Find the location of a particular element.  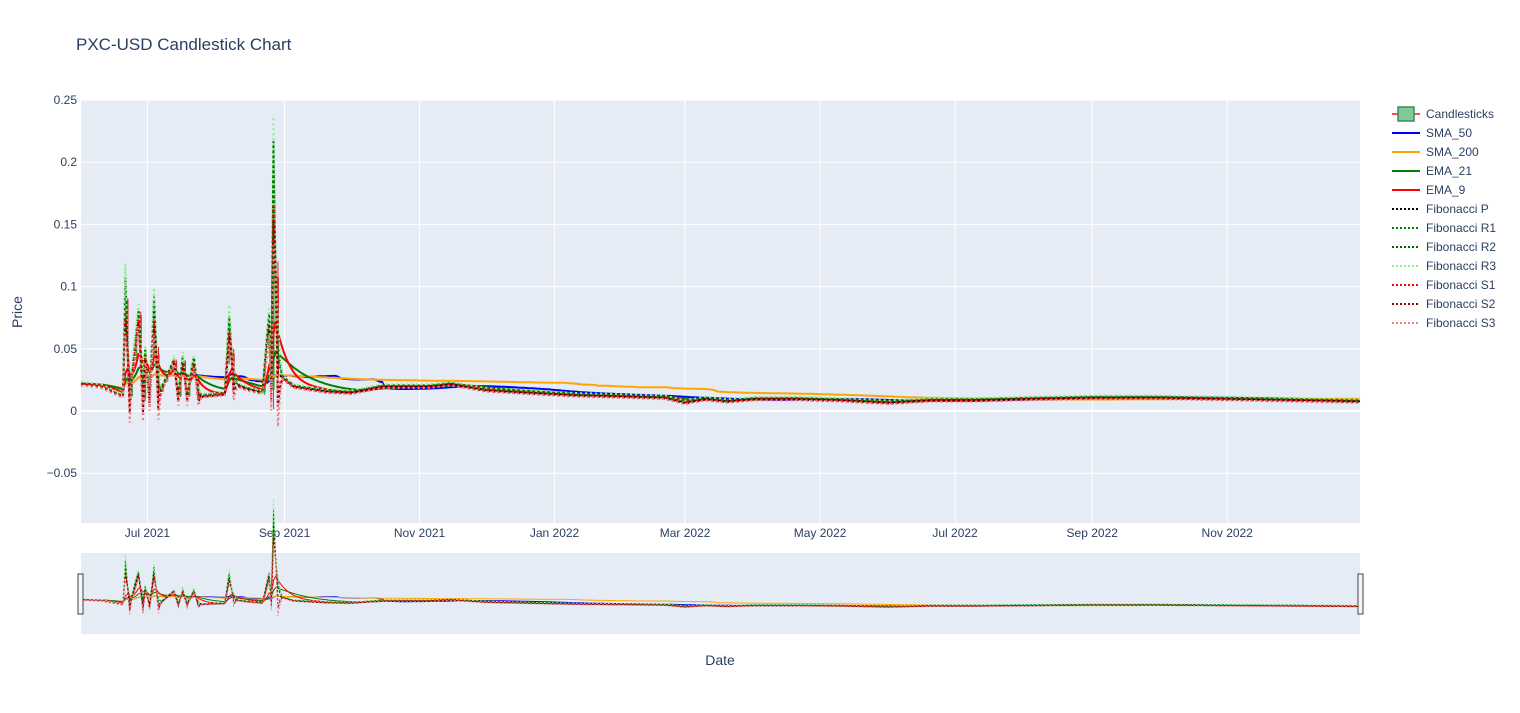

legend-item: SMA_50 is located at coordinates (1432, 133).